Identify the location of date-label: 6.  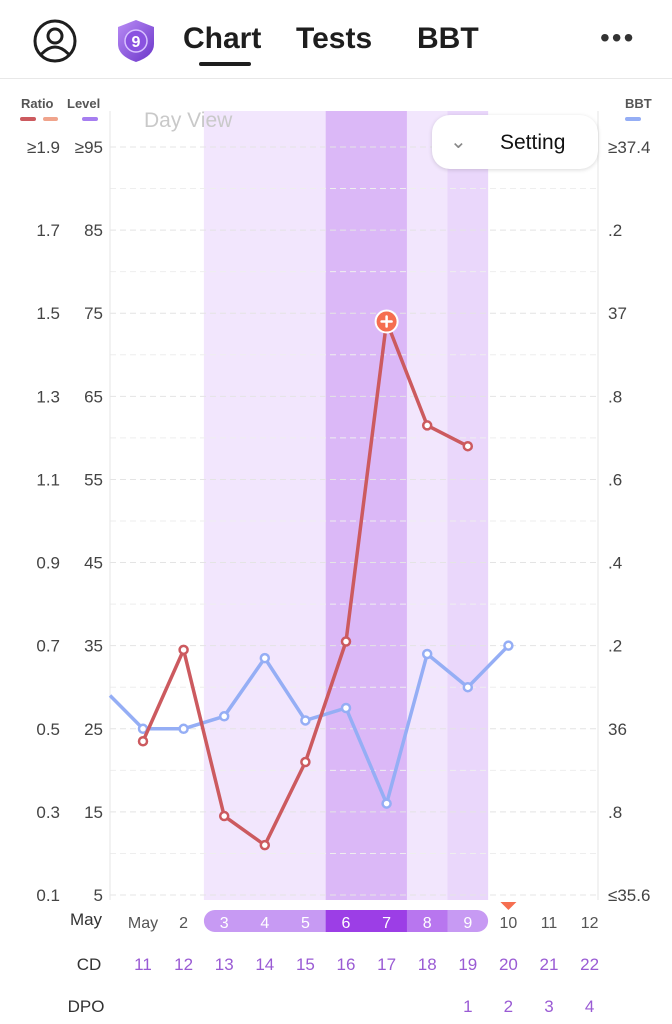
(346, 923).